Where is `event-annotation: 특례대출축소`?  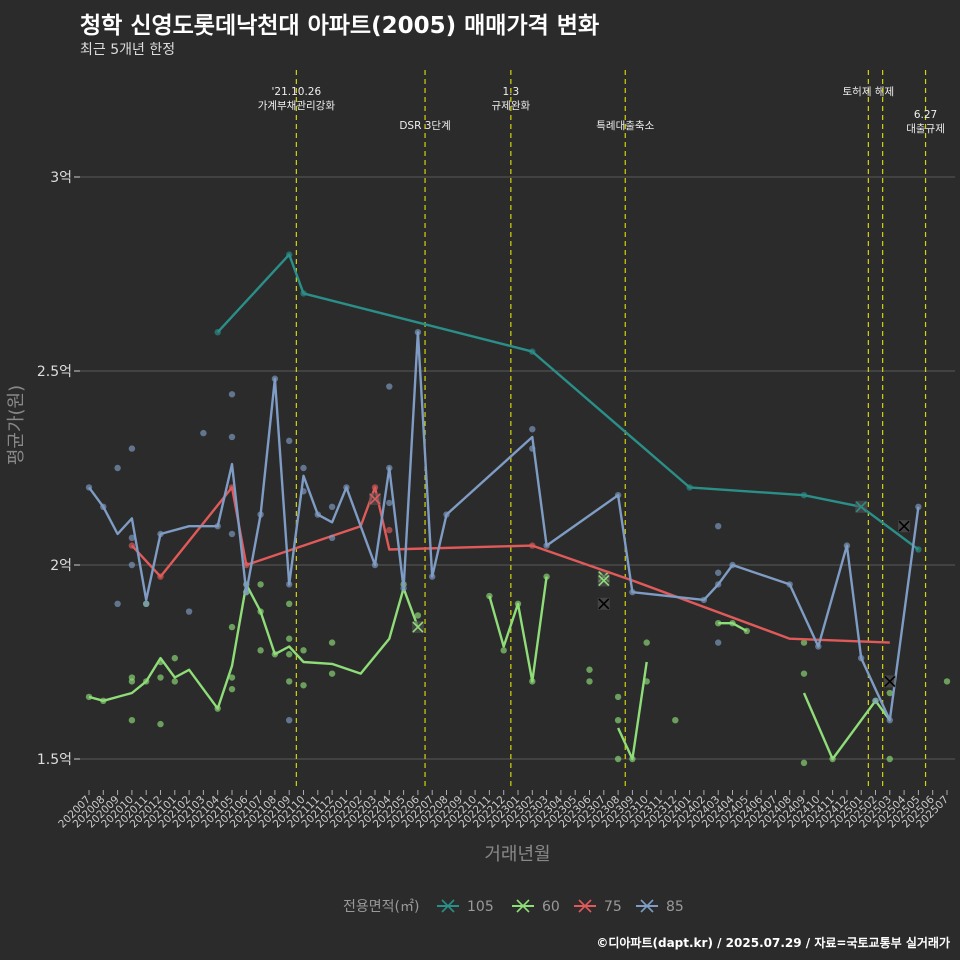 event-annotation: 특례대출축소 is located at coordinates (625, 126).